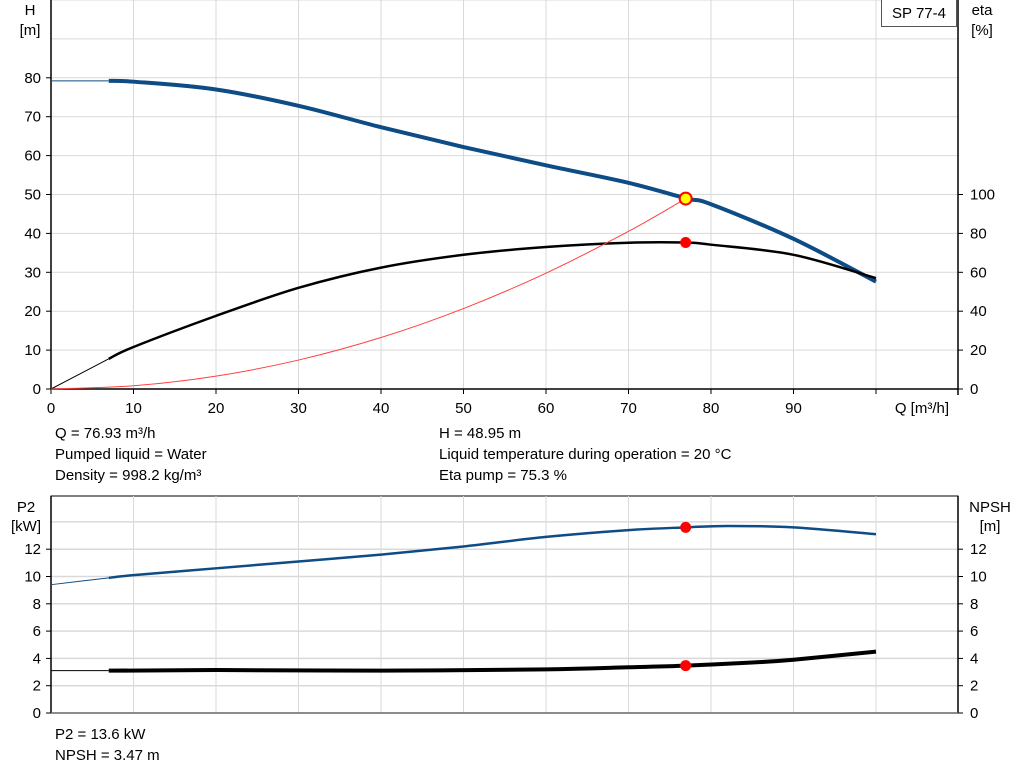 This screenshot has height=781, width=1024. Describe the element at coordinates (686, 527) in the screenshot. I see `p2-point` at that location.